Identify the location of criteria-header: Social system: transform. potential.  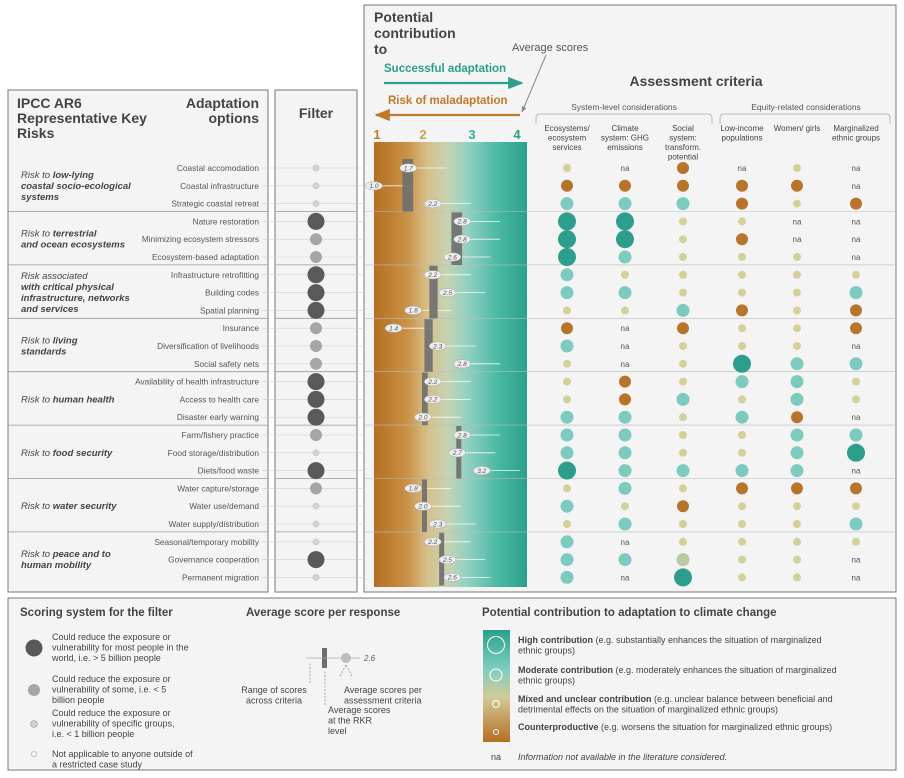
(683, 143).